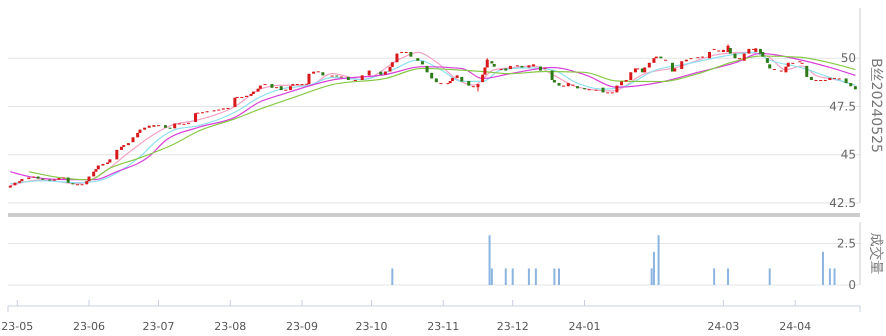  Describe the element at coordinates (17, 327) in the screenshot. I see `x-tick-label: 23-05` at that location.